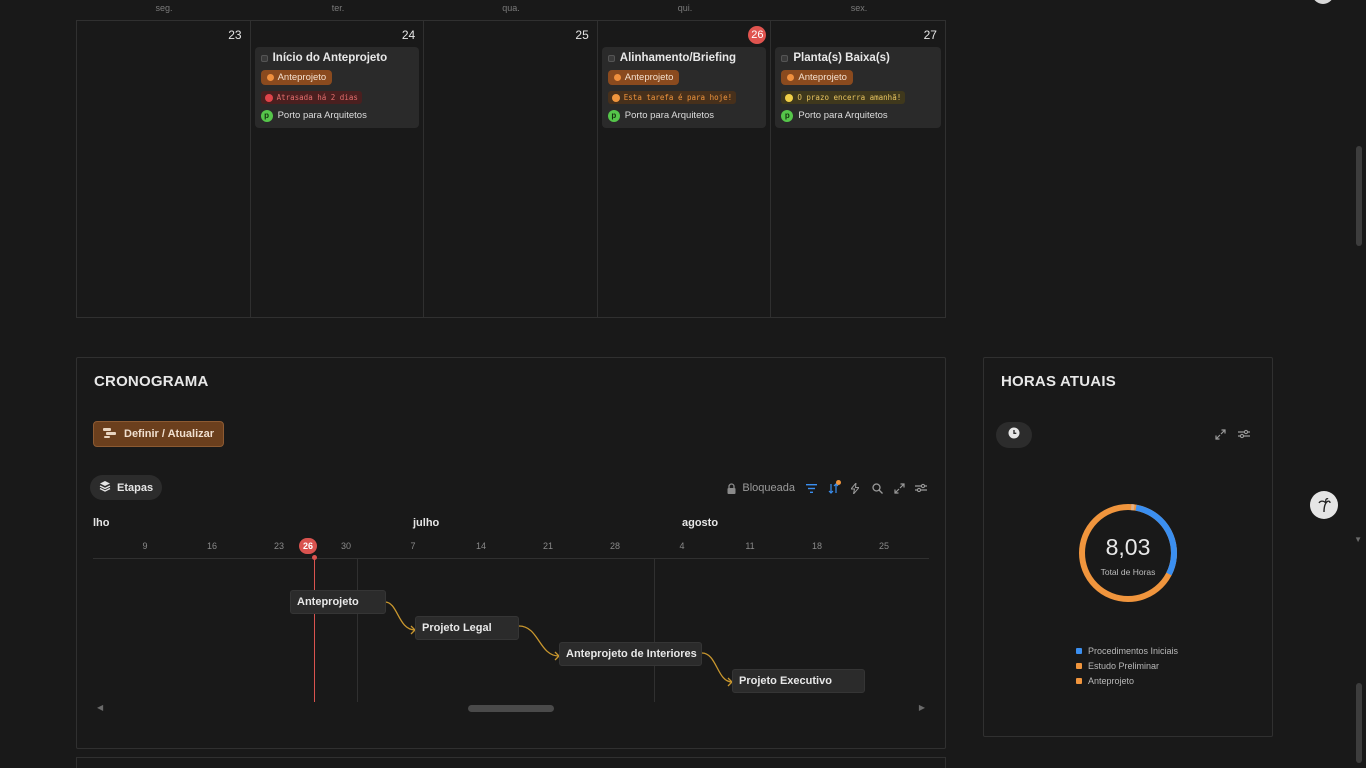 Image resolution: width=1366 pixels, height=768 pixels. What do you see at coordinates (1323, 2) in the screenshot?
I see `top-floating-button` at bounding box center [1323, 2].